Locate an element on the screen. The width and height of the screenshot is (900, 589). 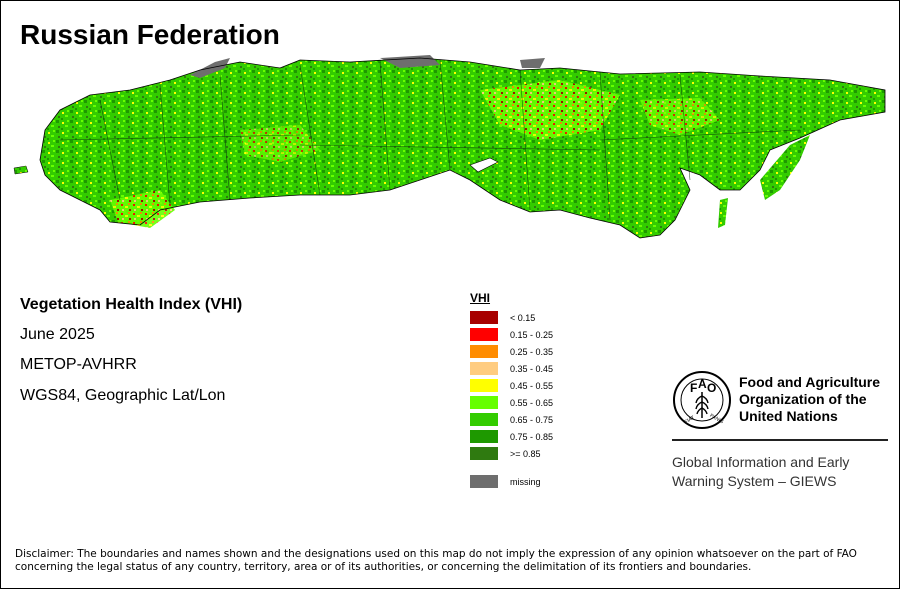
legend-label: < 0.15 is located at coordinates (523, 317).